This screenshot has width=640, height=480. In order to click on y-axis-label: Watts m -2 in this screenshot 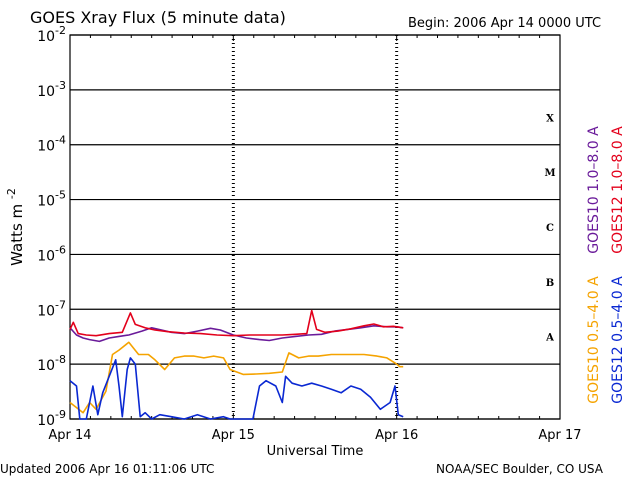, I will do `click(15, 227)`.